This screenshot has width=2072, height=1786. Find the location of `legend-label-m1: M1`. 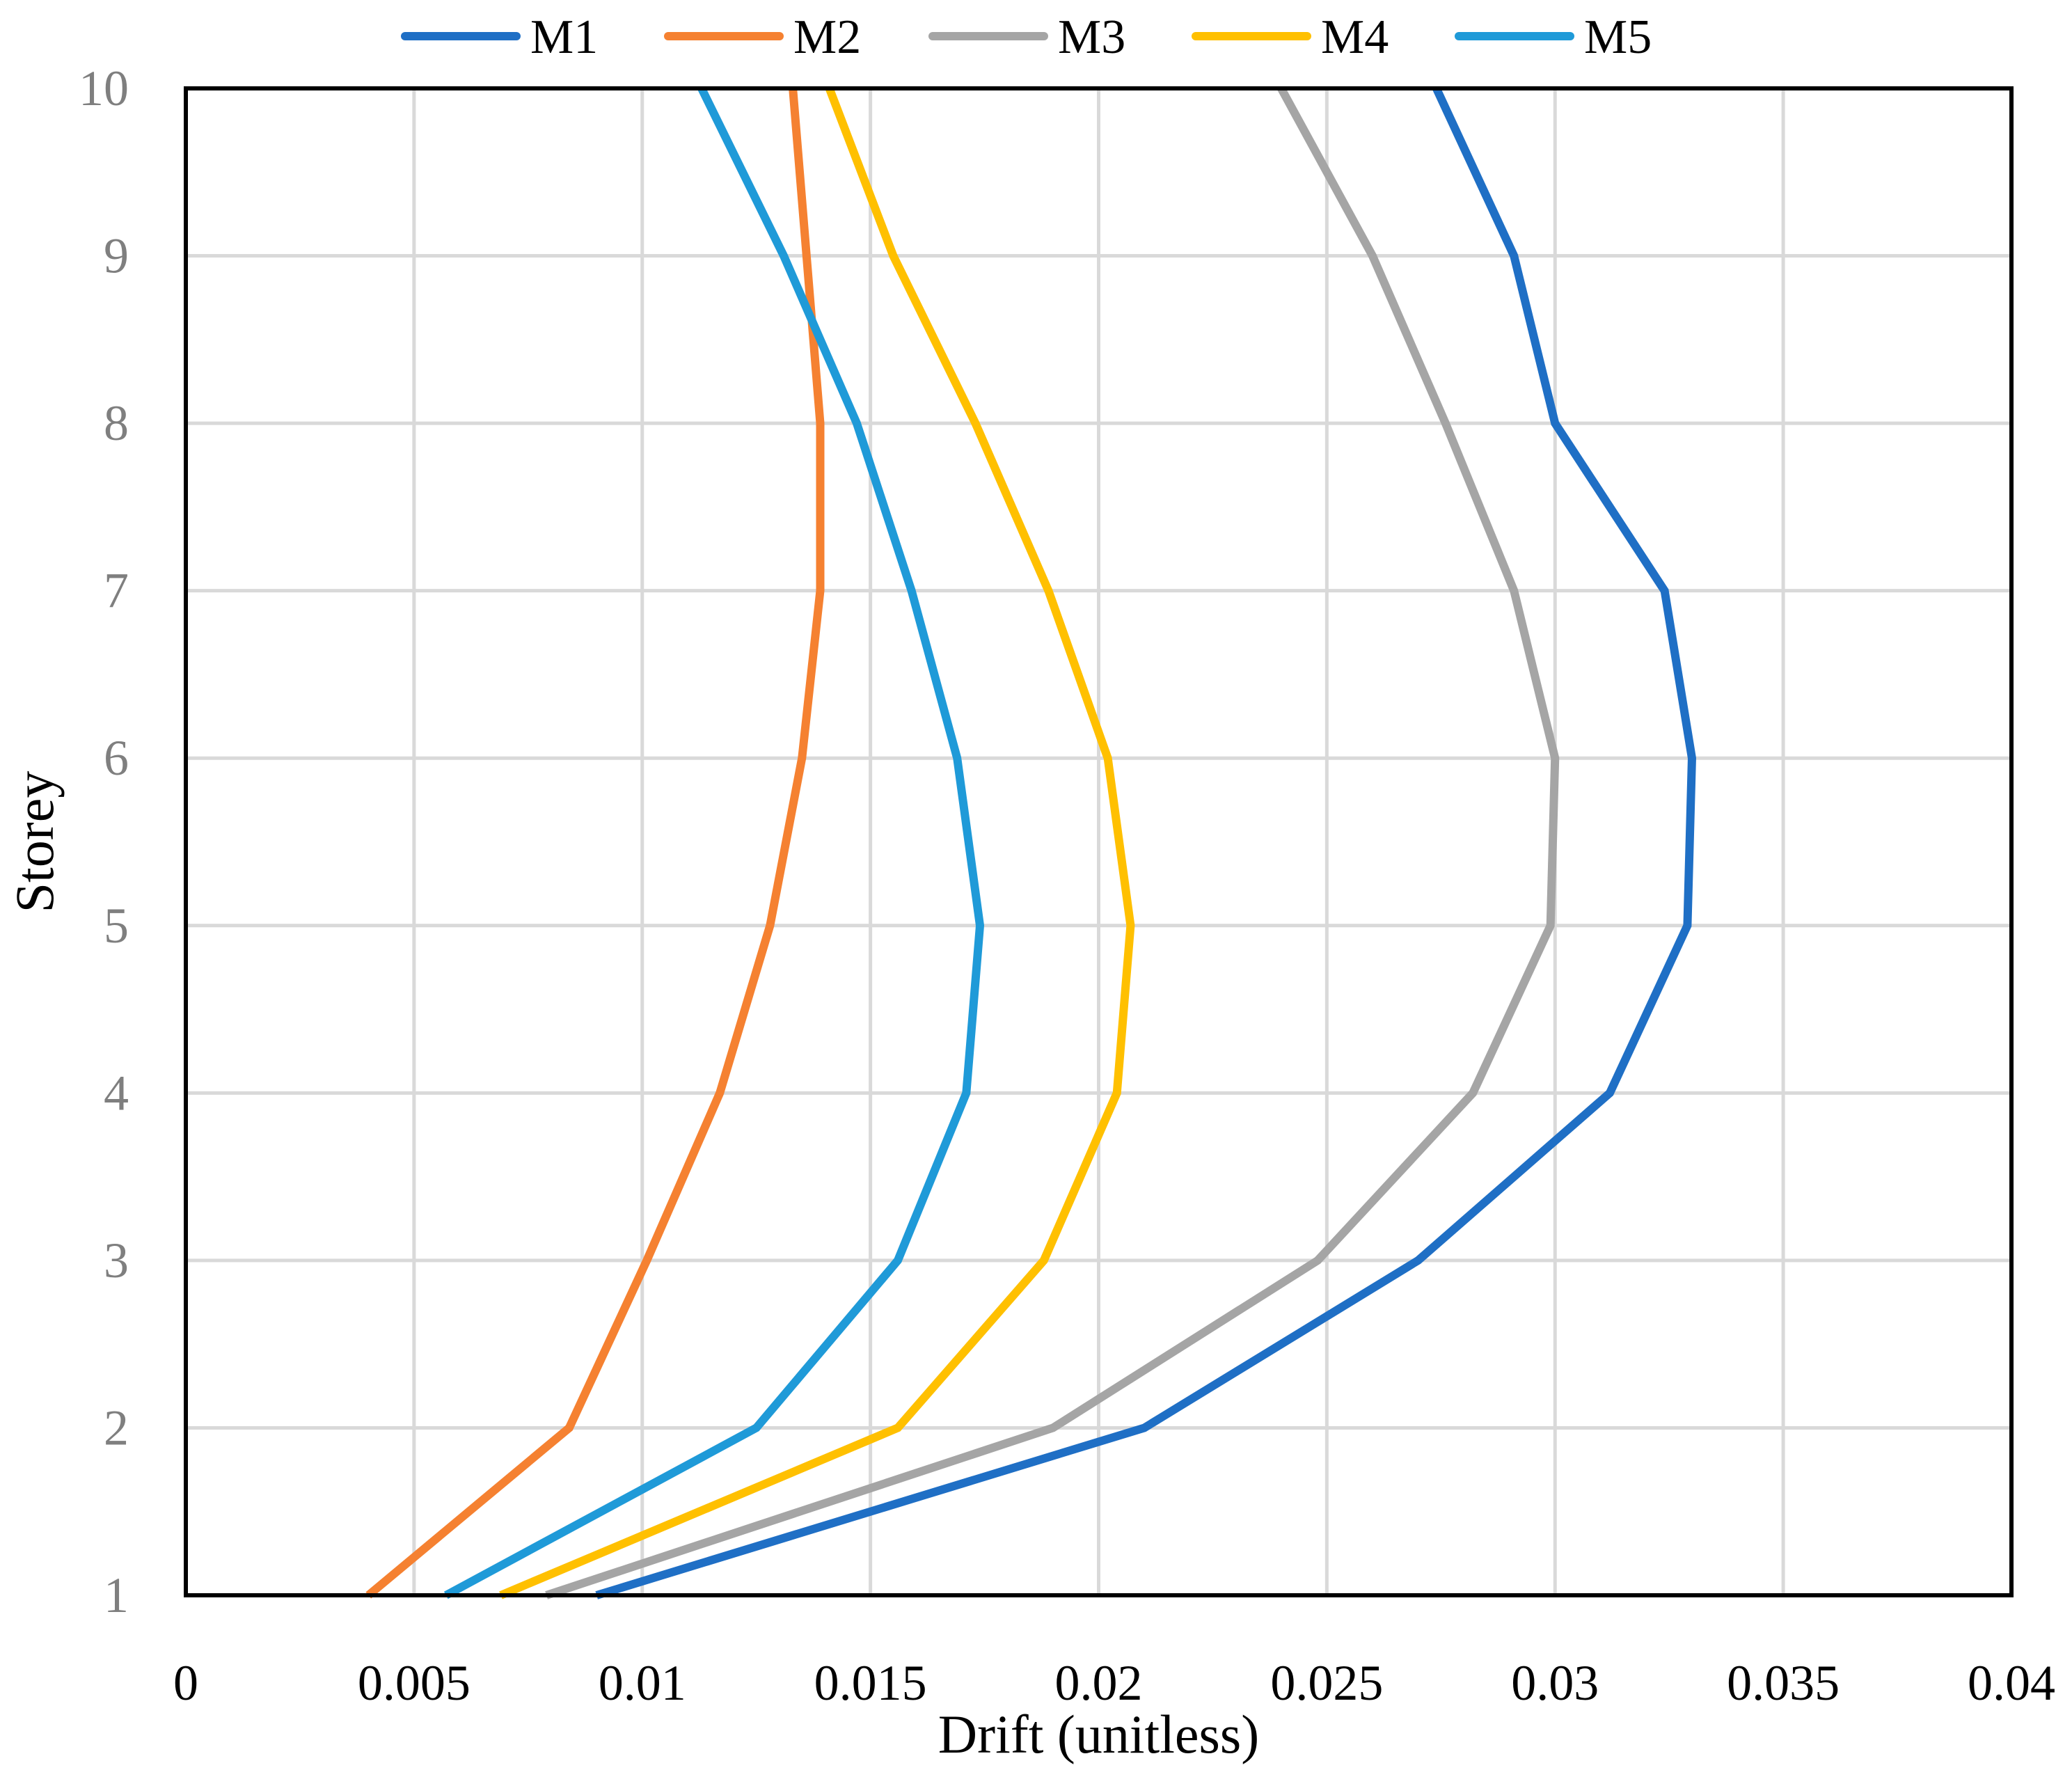

legend-label-m1: M1 is located at coordinates (564, 37).